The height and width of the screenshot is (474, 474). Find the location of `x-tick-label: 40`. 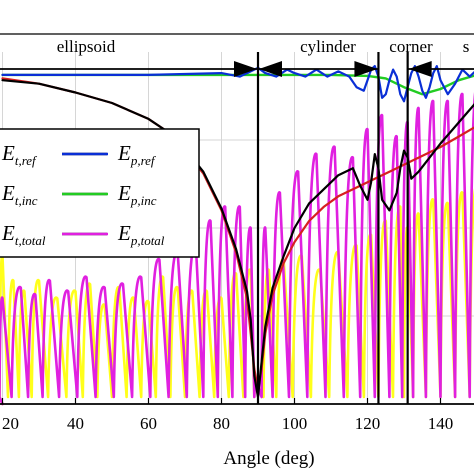

x-tick-label: 40 is located at coordinates (75, 423).